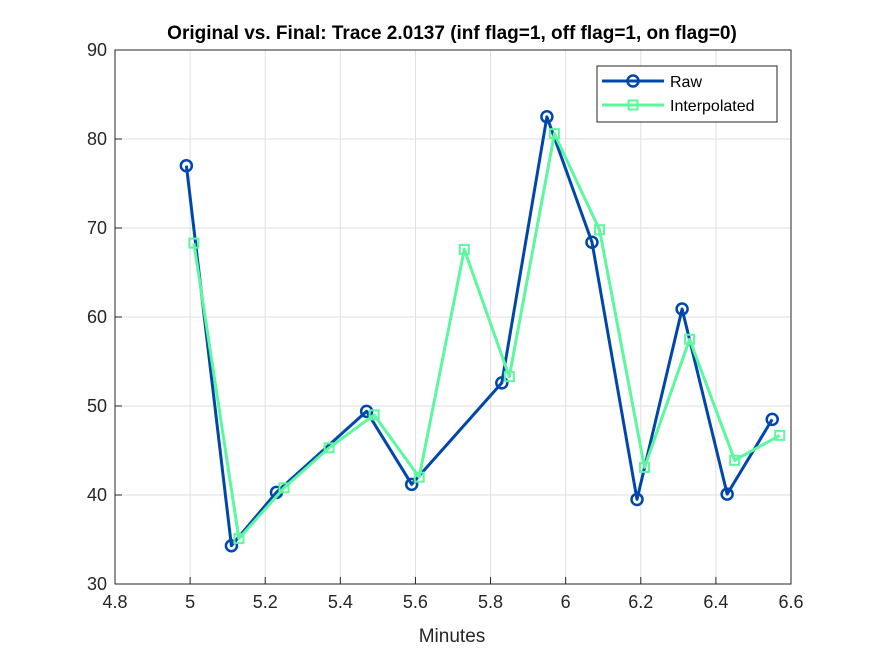  I want to click on legend: Raw Interpolated, so click(687, 94).